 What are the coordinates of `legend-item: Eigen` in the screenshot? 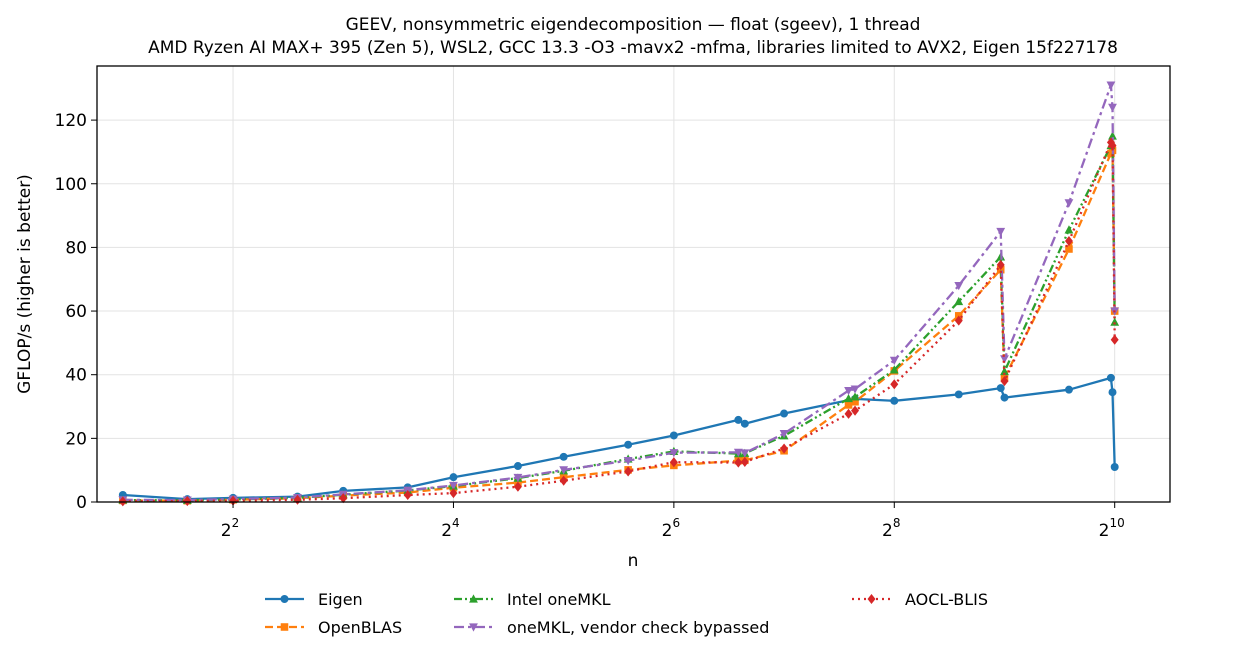 It's located at (314, 599).